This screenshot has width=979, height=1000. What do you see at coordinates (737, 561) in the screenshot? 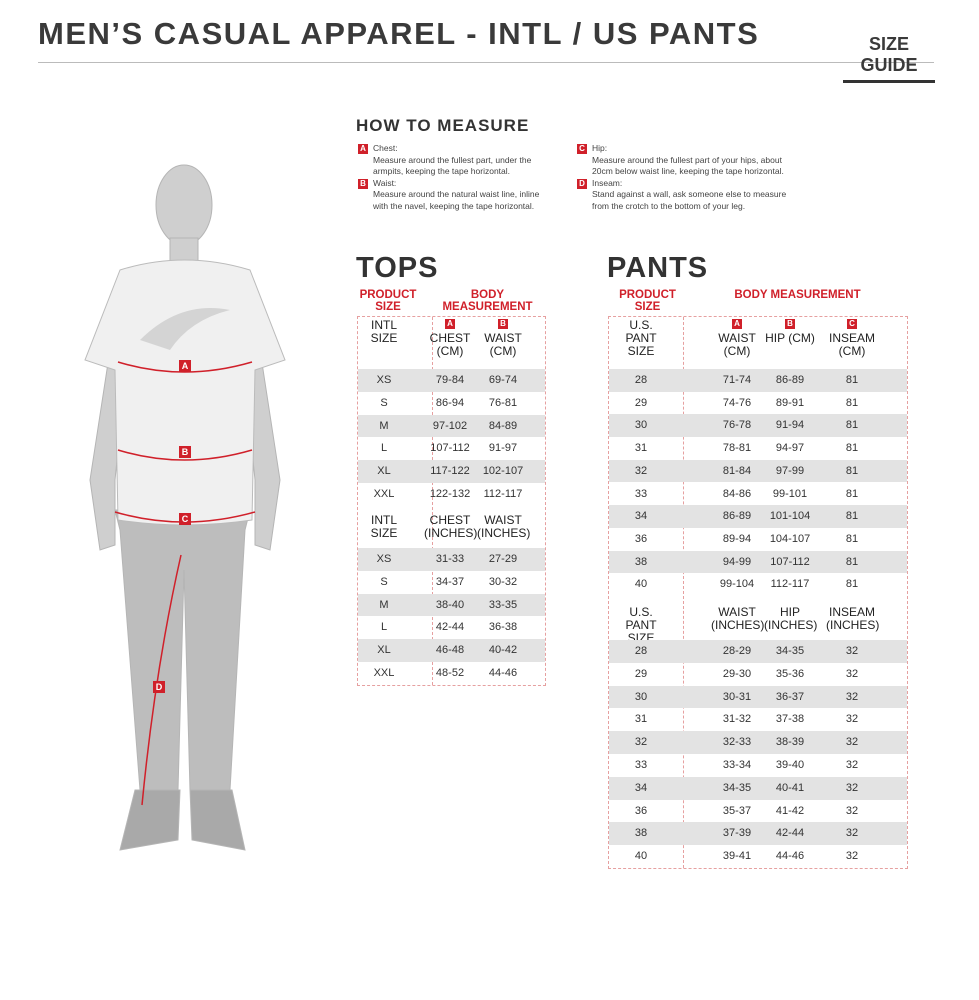
I see `table-cell: 94-99` at bounding box center [737, 561].